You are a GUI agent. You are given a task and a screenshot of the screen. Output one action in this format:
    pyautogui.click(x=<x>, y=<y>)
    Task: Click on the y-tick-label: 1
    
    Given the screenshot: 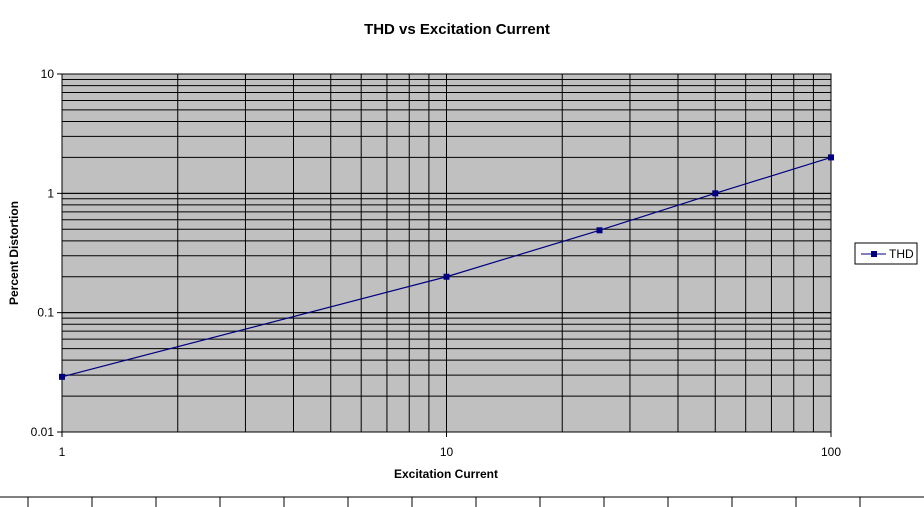 What is the action you would take?
    pyautogui.click(x=50, y=193)
    